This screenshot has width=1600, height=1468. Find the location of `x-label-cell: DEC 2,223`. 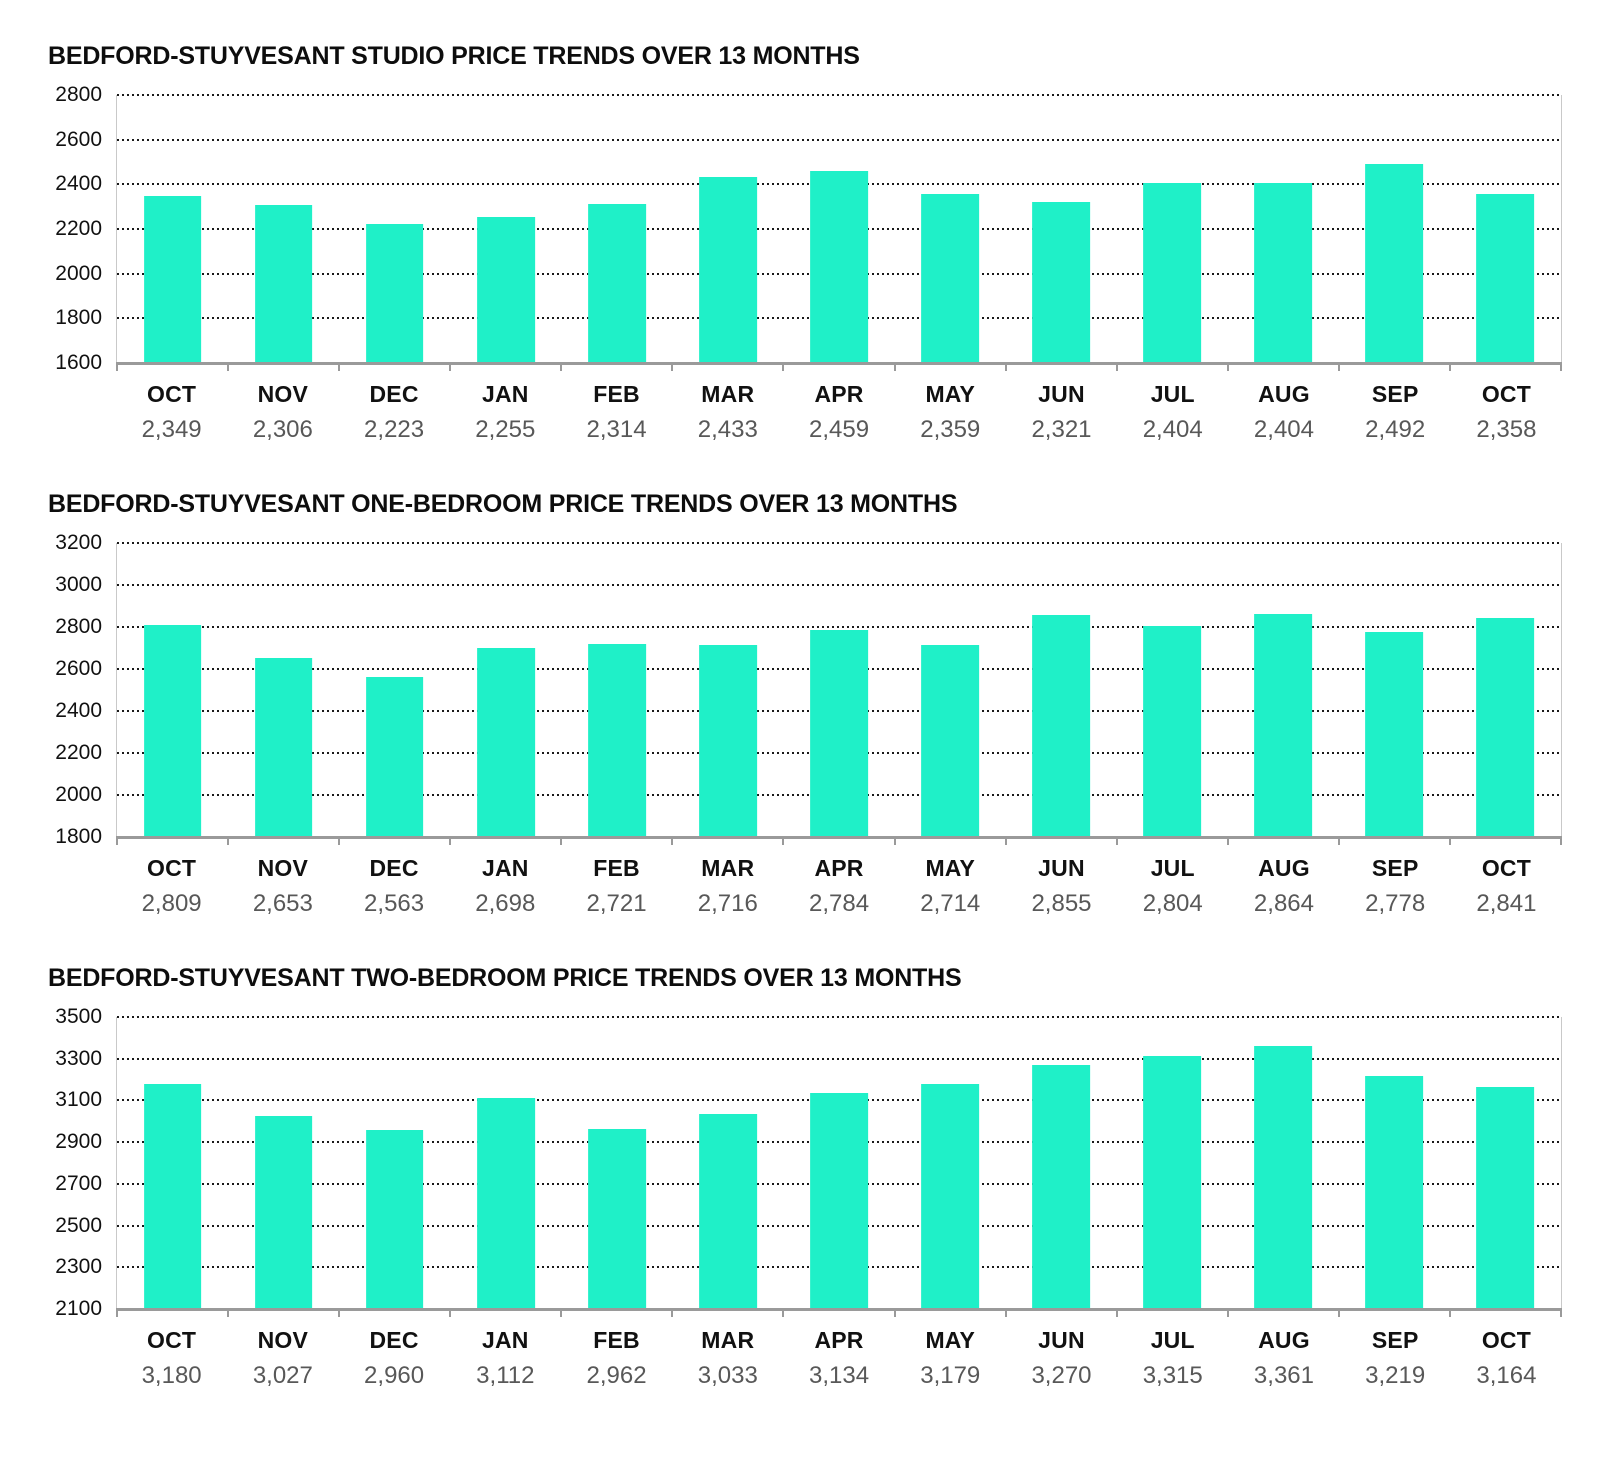

x-label-cell: DEC 2,223 is located at coordinates (393, 412).